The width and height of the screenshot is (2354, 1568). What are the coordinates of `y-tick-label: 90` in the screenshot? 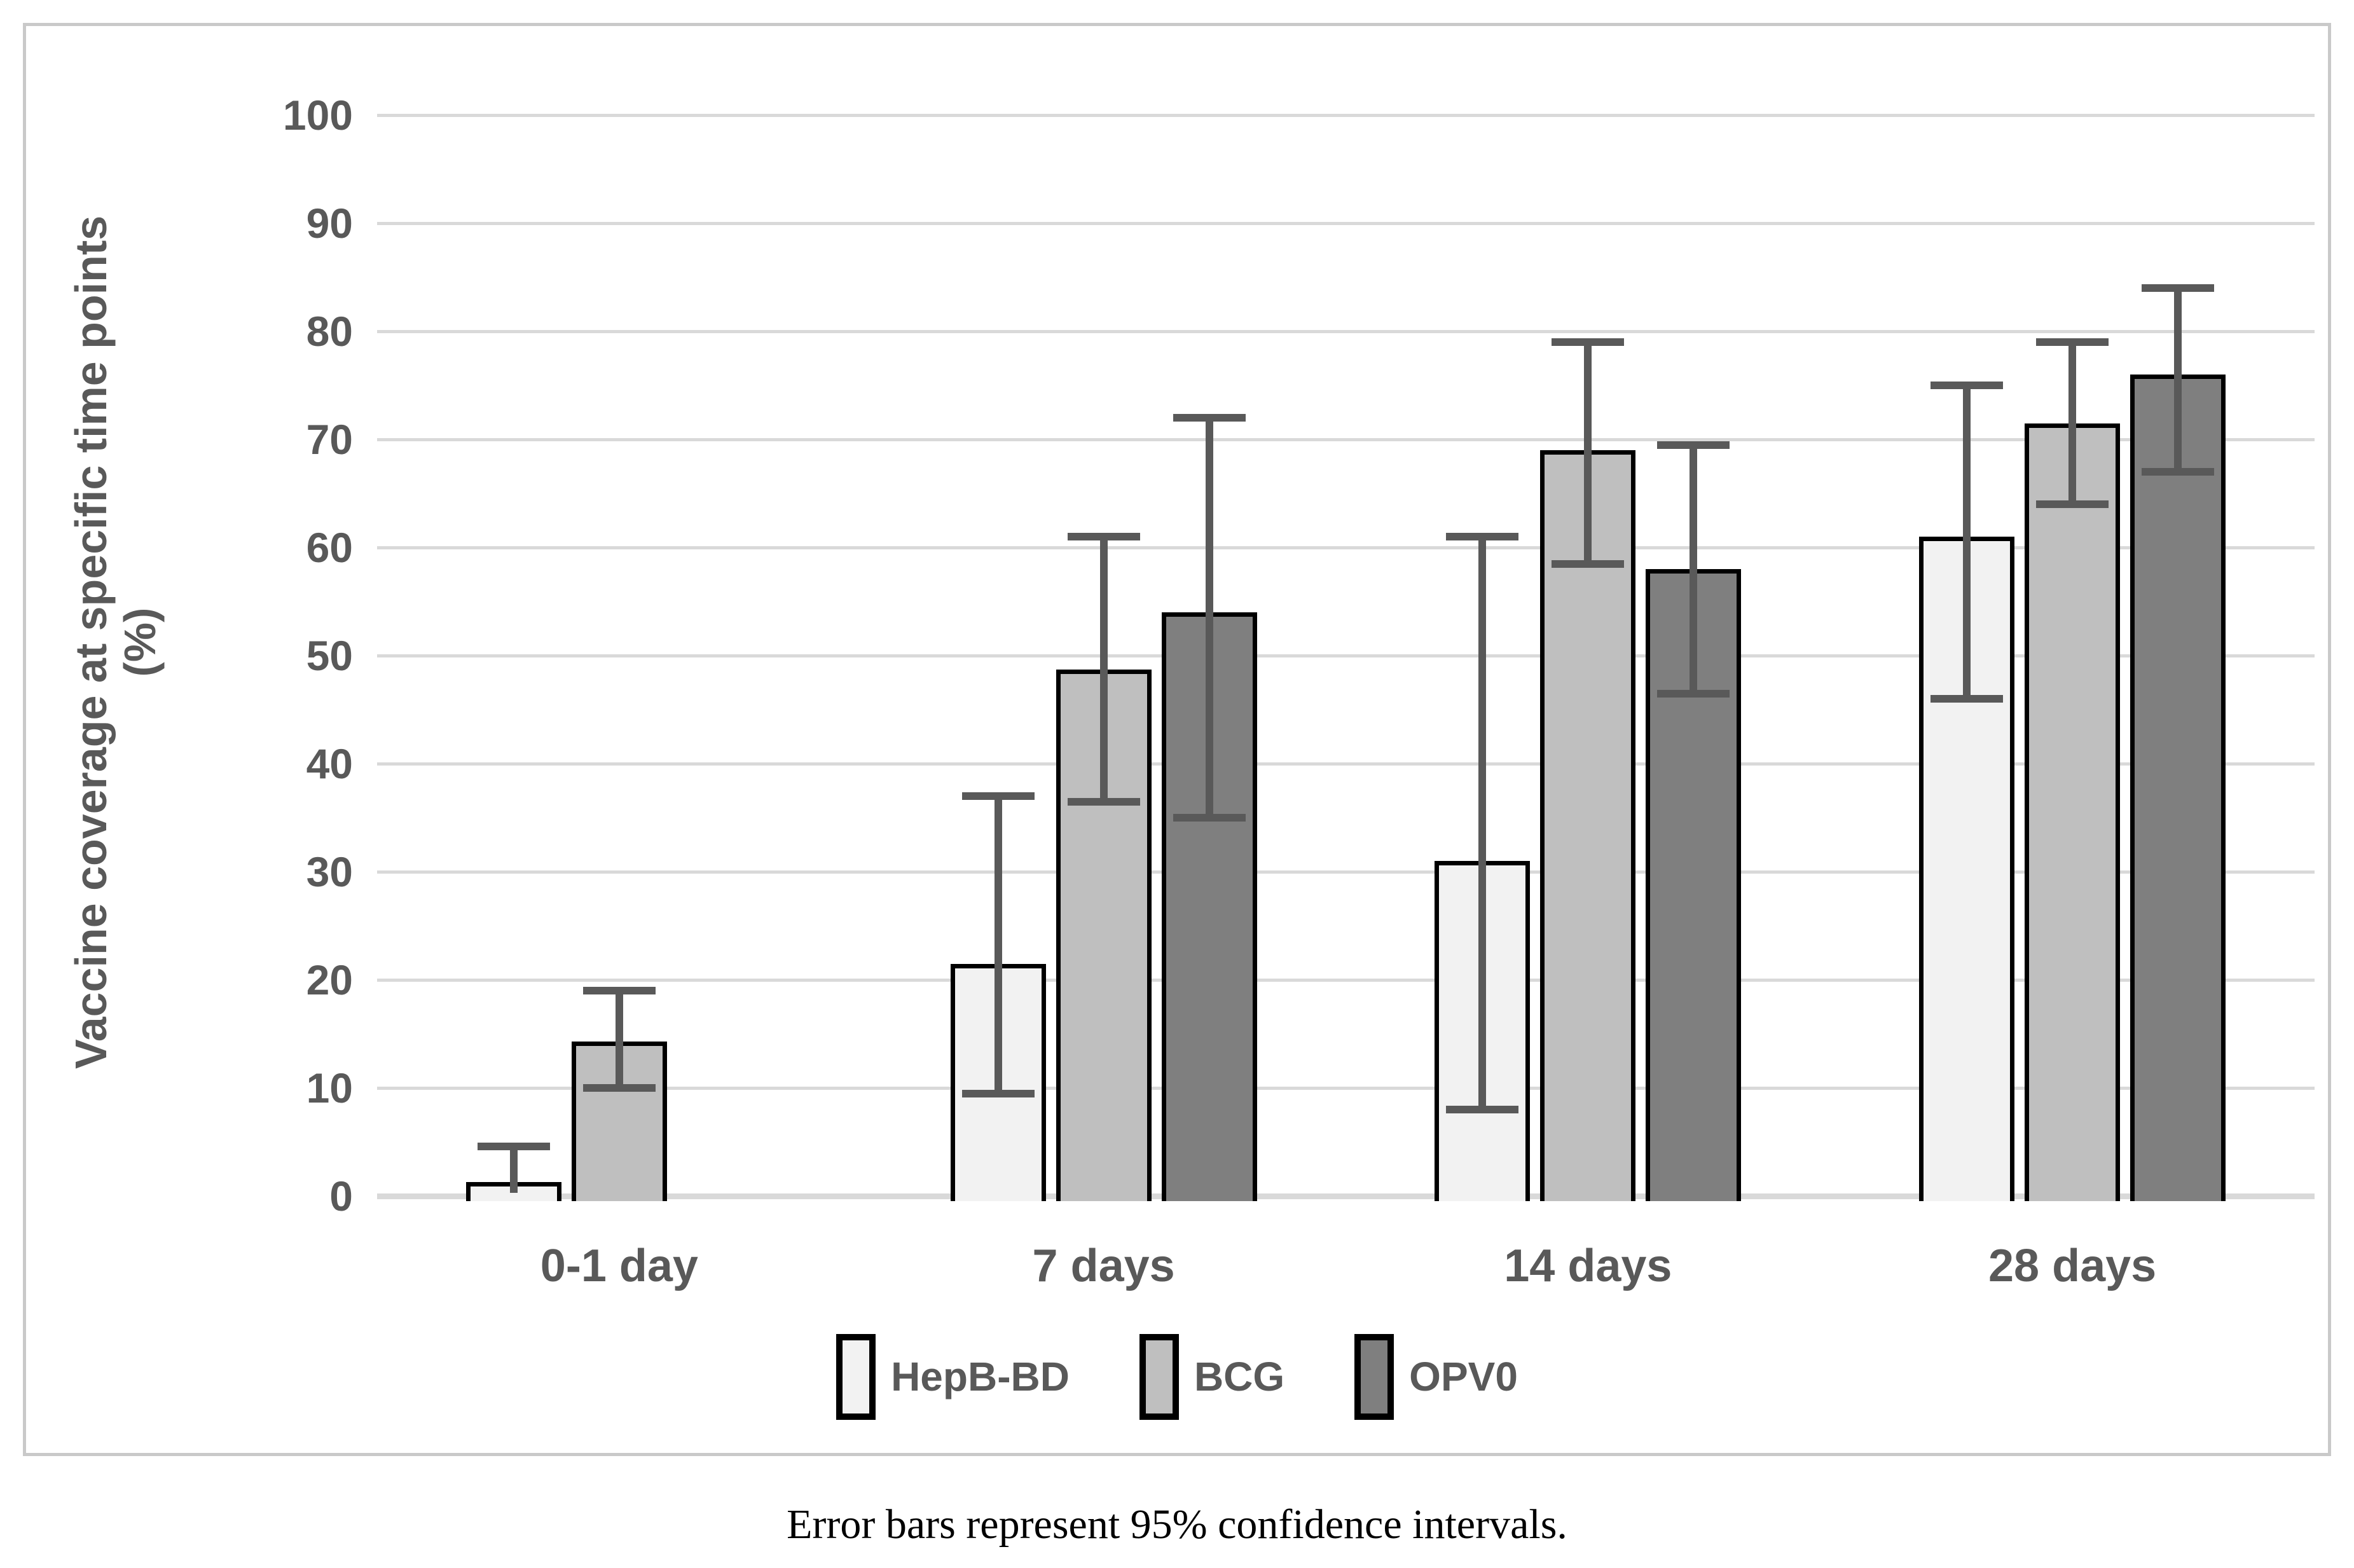 It's located at (329, 223).